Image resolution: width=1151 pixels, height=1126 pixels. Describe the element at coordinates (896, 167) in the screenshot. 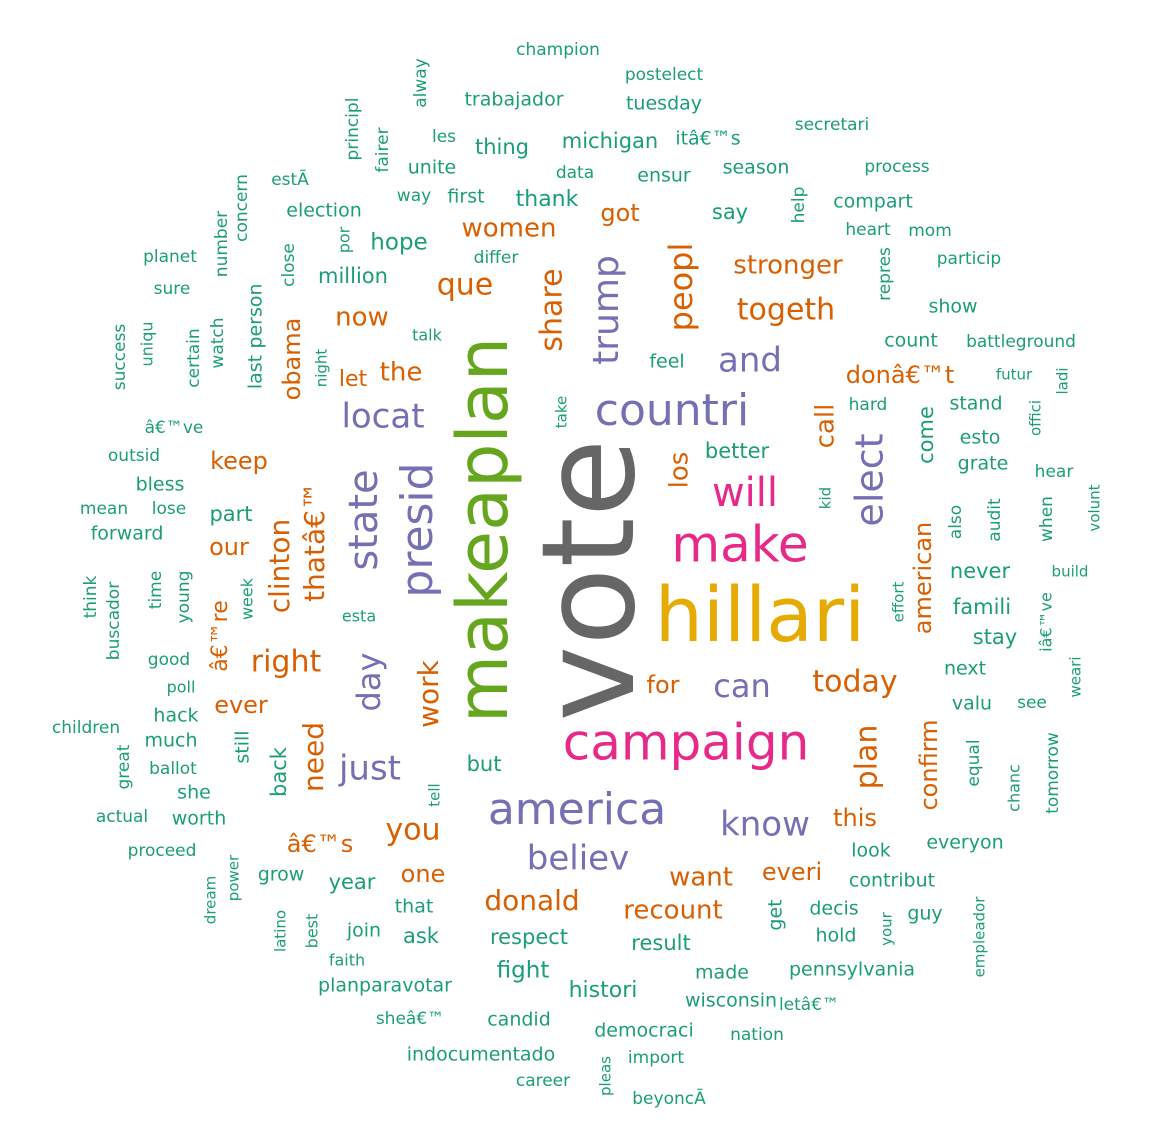

I see `cloud-word: process` at that location.